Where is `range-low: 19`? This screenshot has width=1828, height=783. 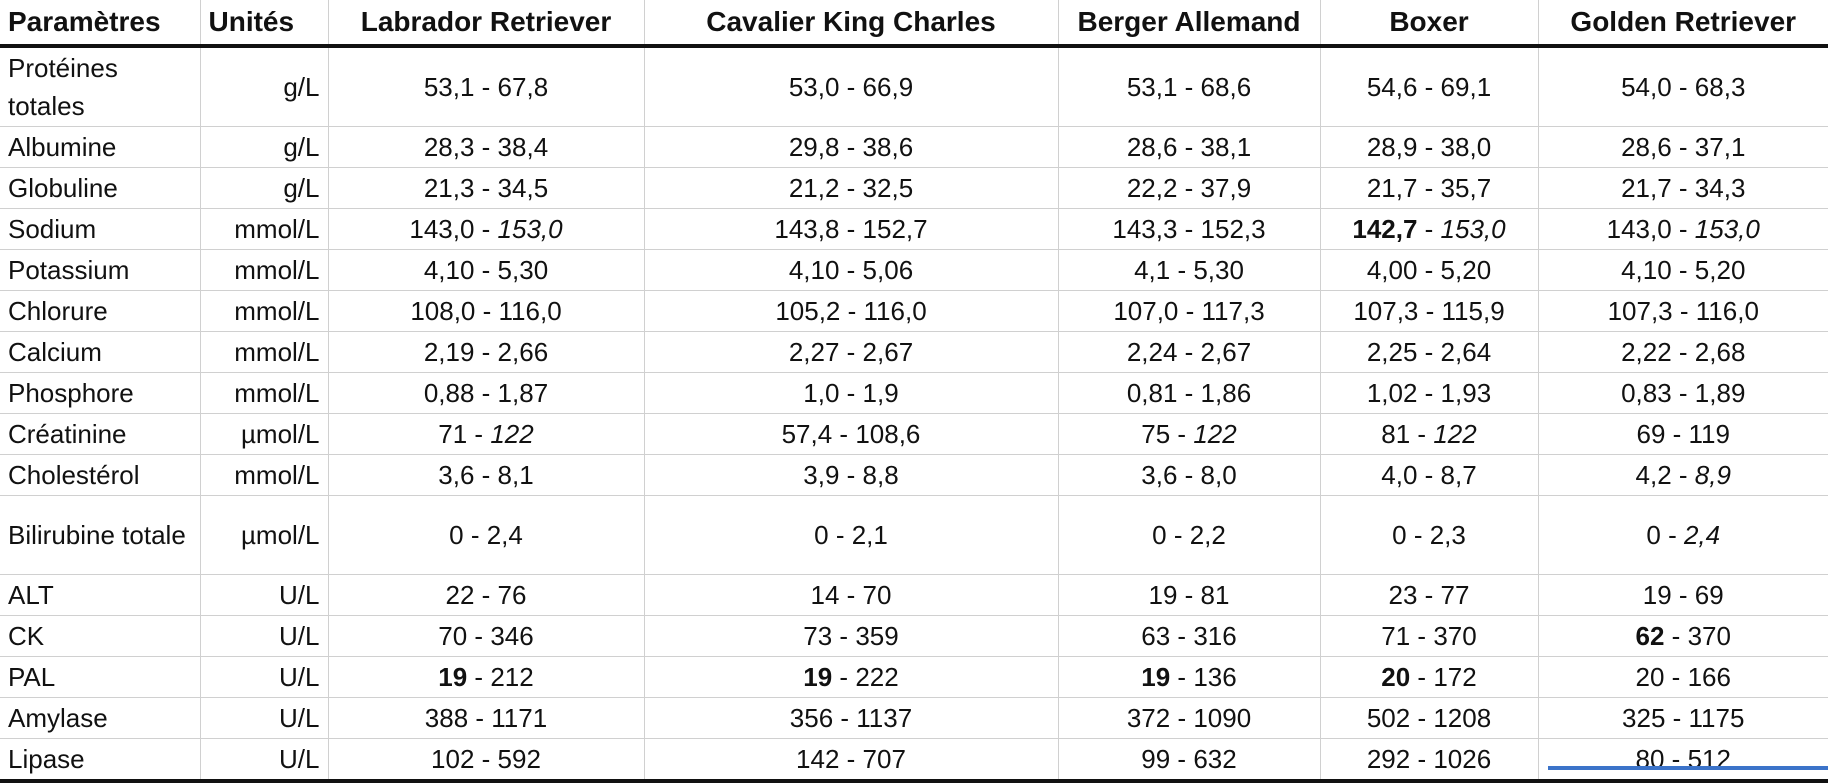 range-low: 19 is located at coordinates (453, 677).